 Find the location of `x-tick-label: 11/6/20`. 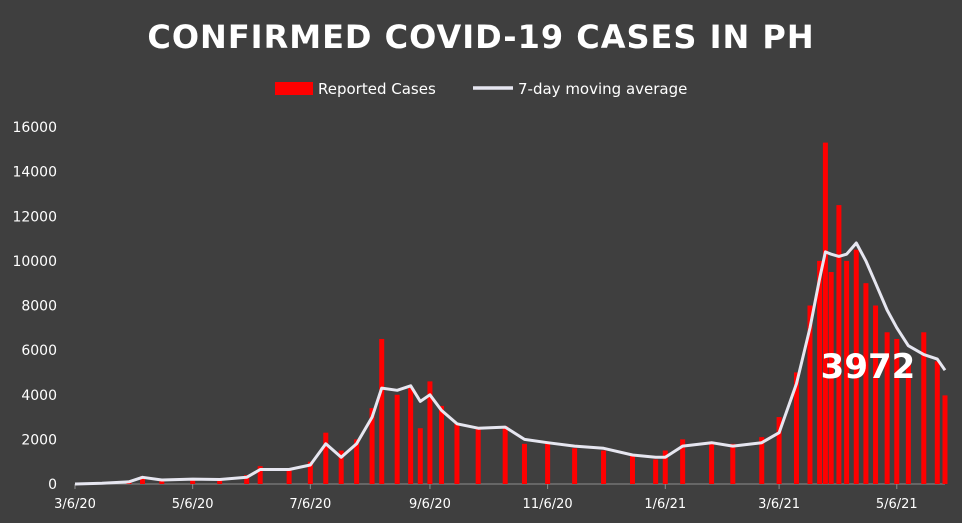

x-tick-label: 11/6/20 is located at coordinates (548, 504).